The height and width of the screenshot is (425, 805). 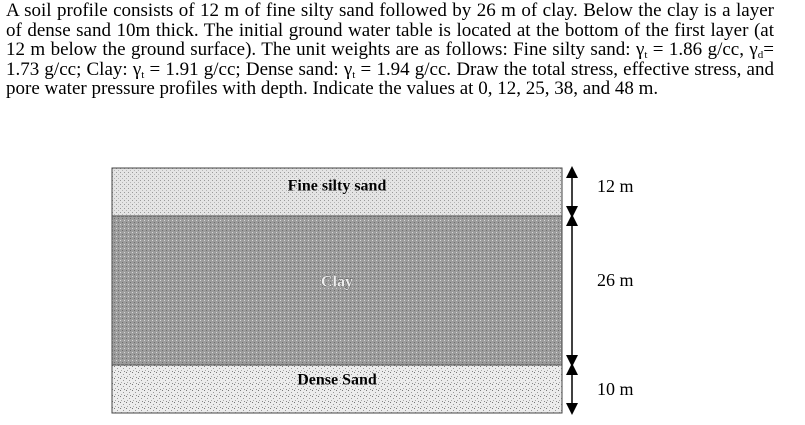 I want to click on text-run: = 1.86 g/cc,, so click(x=698, y=50).